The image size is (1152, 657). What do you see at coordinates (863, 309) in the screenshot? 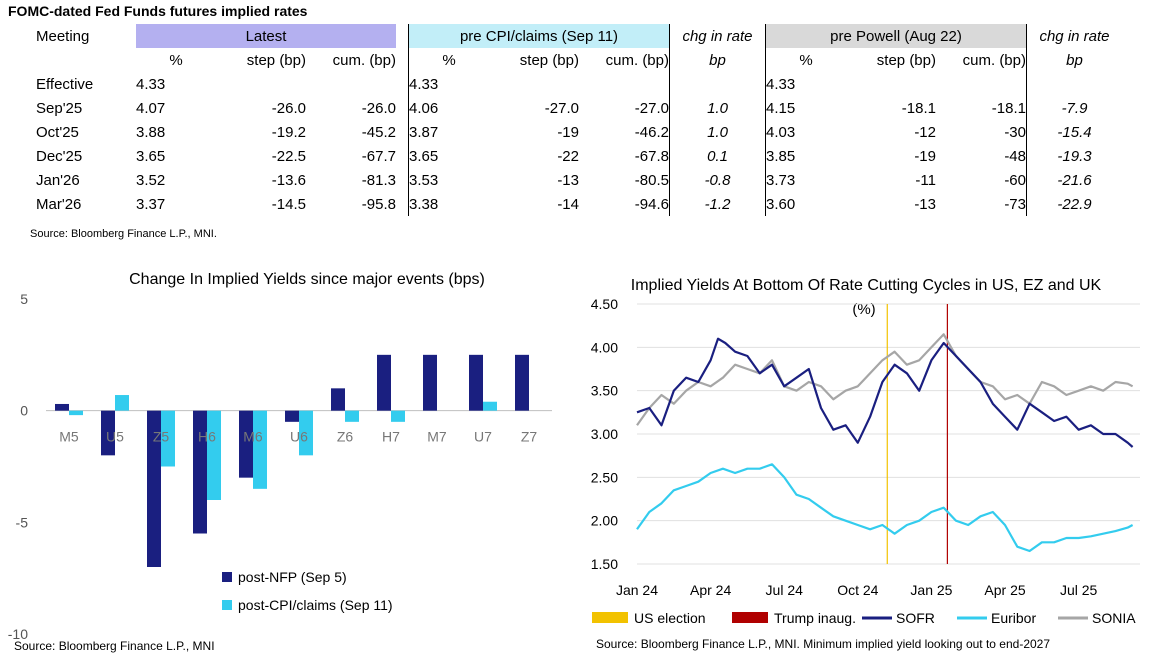
I see `line-chart-subtitle: (%)` at bounding box center [863, 309].